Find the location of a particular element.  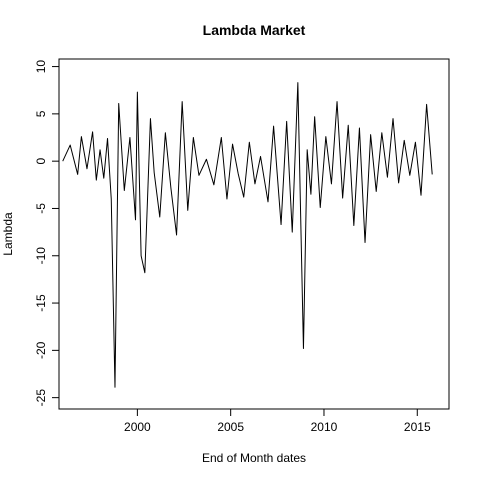

y-tick-label: -25 is located at coordinates (41, 398).